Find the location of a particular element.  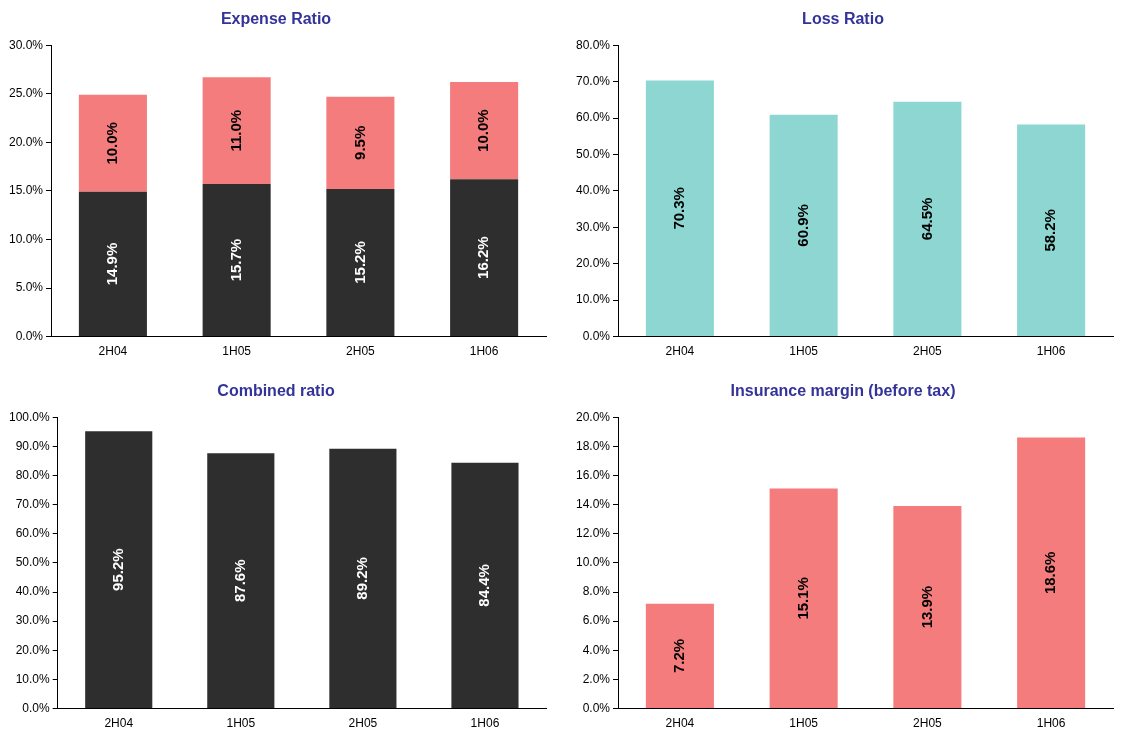

data-label: 58.2% is located at coordinates (1050, 230).